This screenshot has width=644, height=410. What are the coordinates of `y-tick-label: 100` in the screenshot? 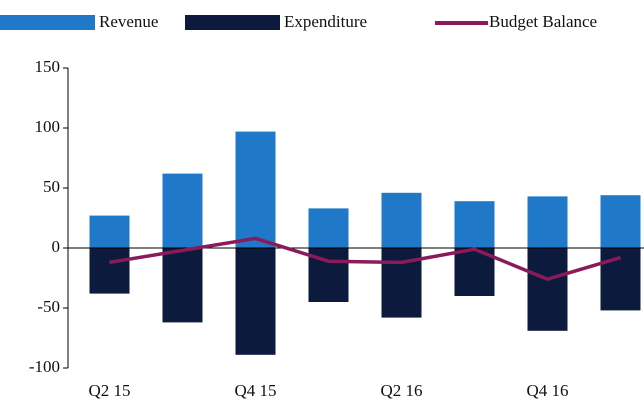 It's located at (48, 126).